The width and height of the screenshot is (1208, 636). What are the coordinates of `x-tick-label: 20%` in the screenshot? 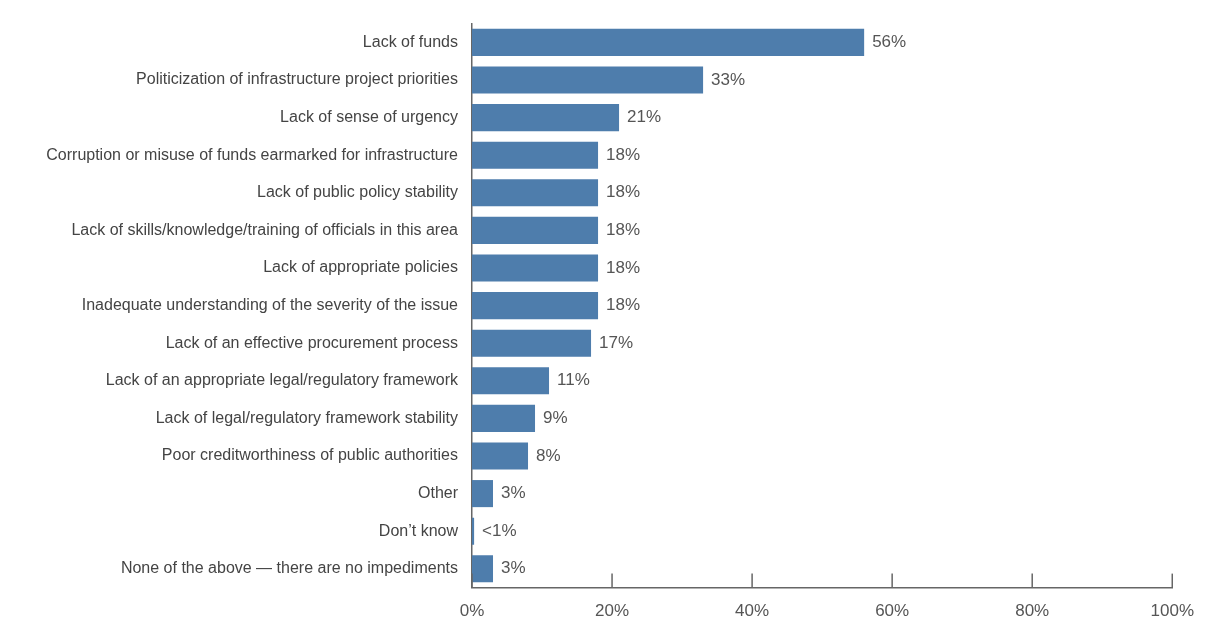 It's located at (612, 611).